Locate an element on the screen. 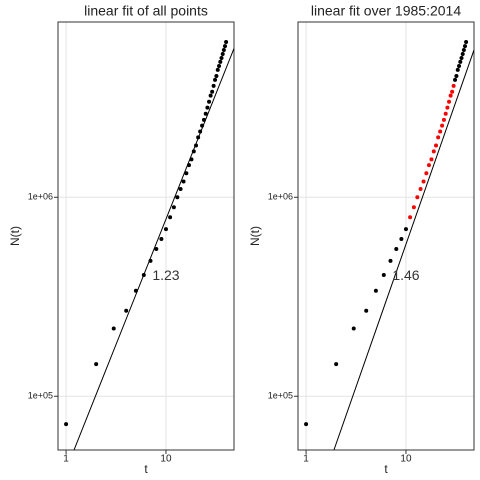  annotation: 1.46 is located at coordinates (405, 275).